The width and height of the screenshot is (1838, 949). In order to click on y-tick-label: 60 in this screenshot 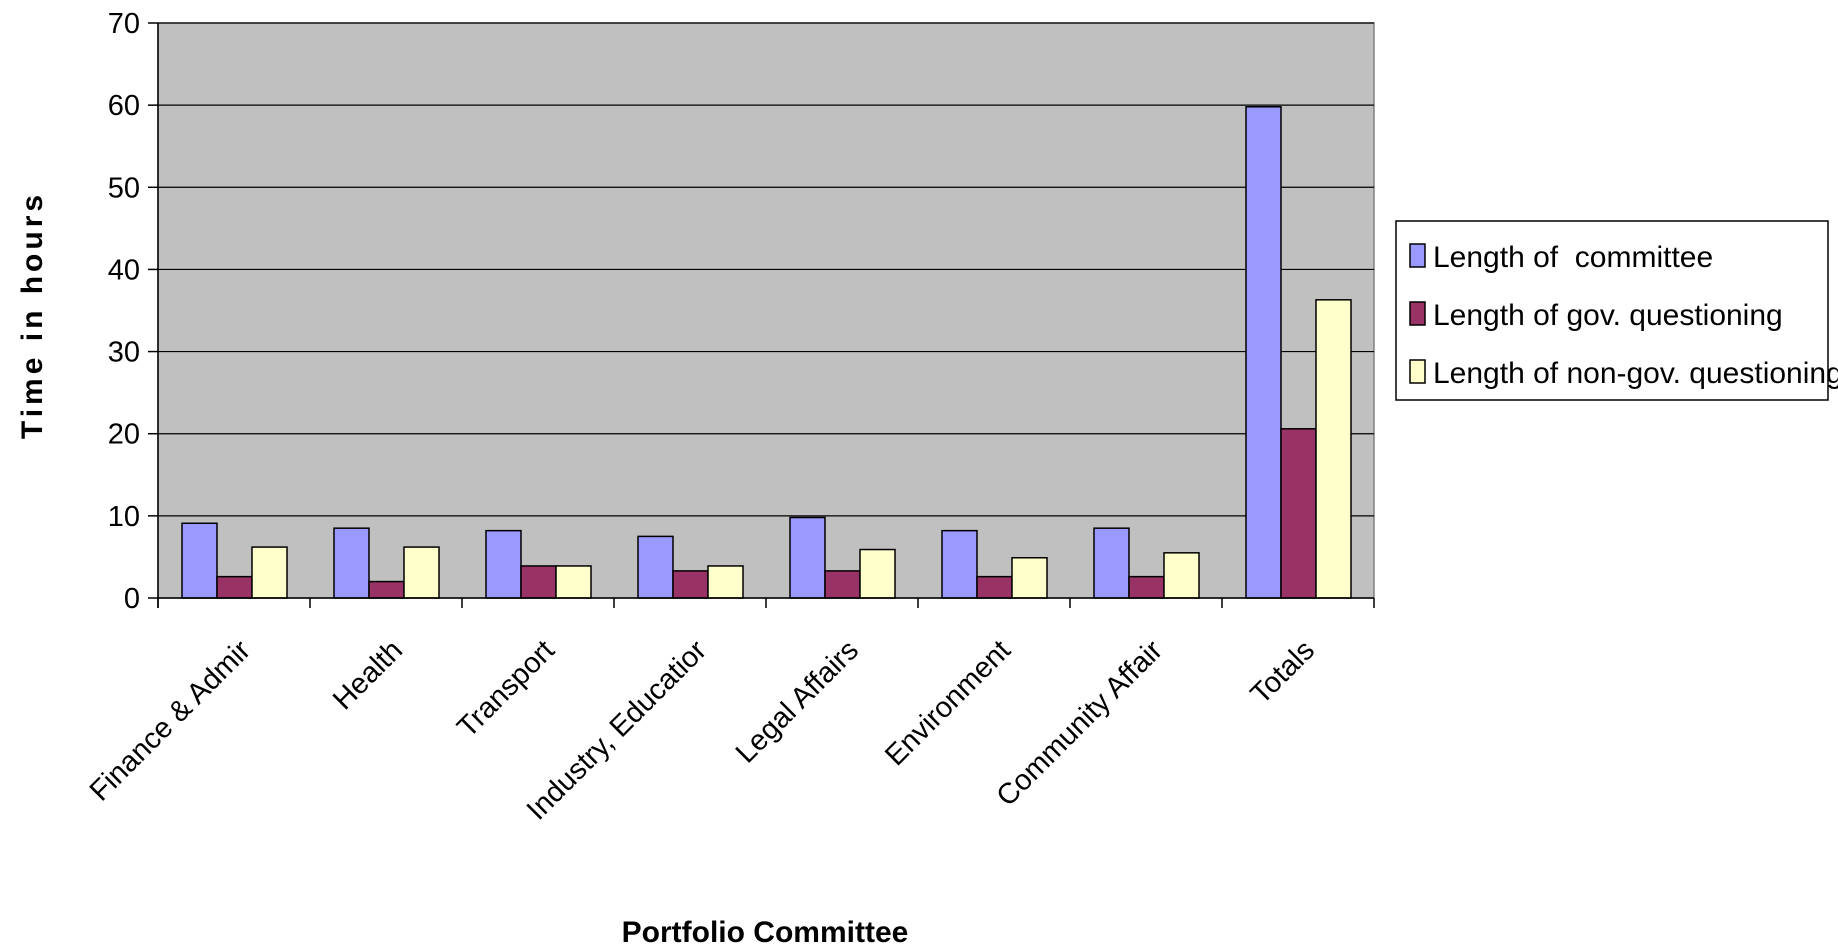, I will do `click(124, 106)`.